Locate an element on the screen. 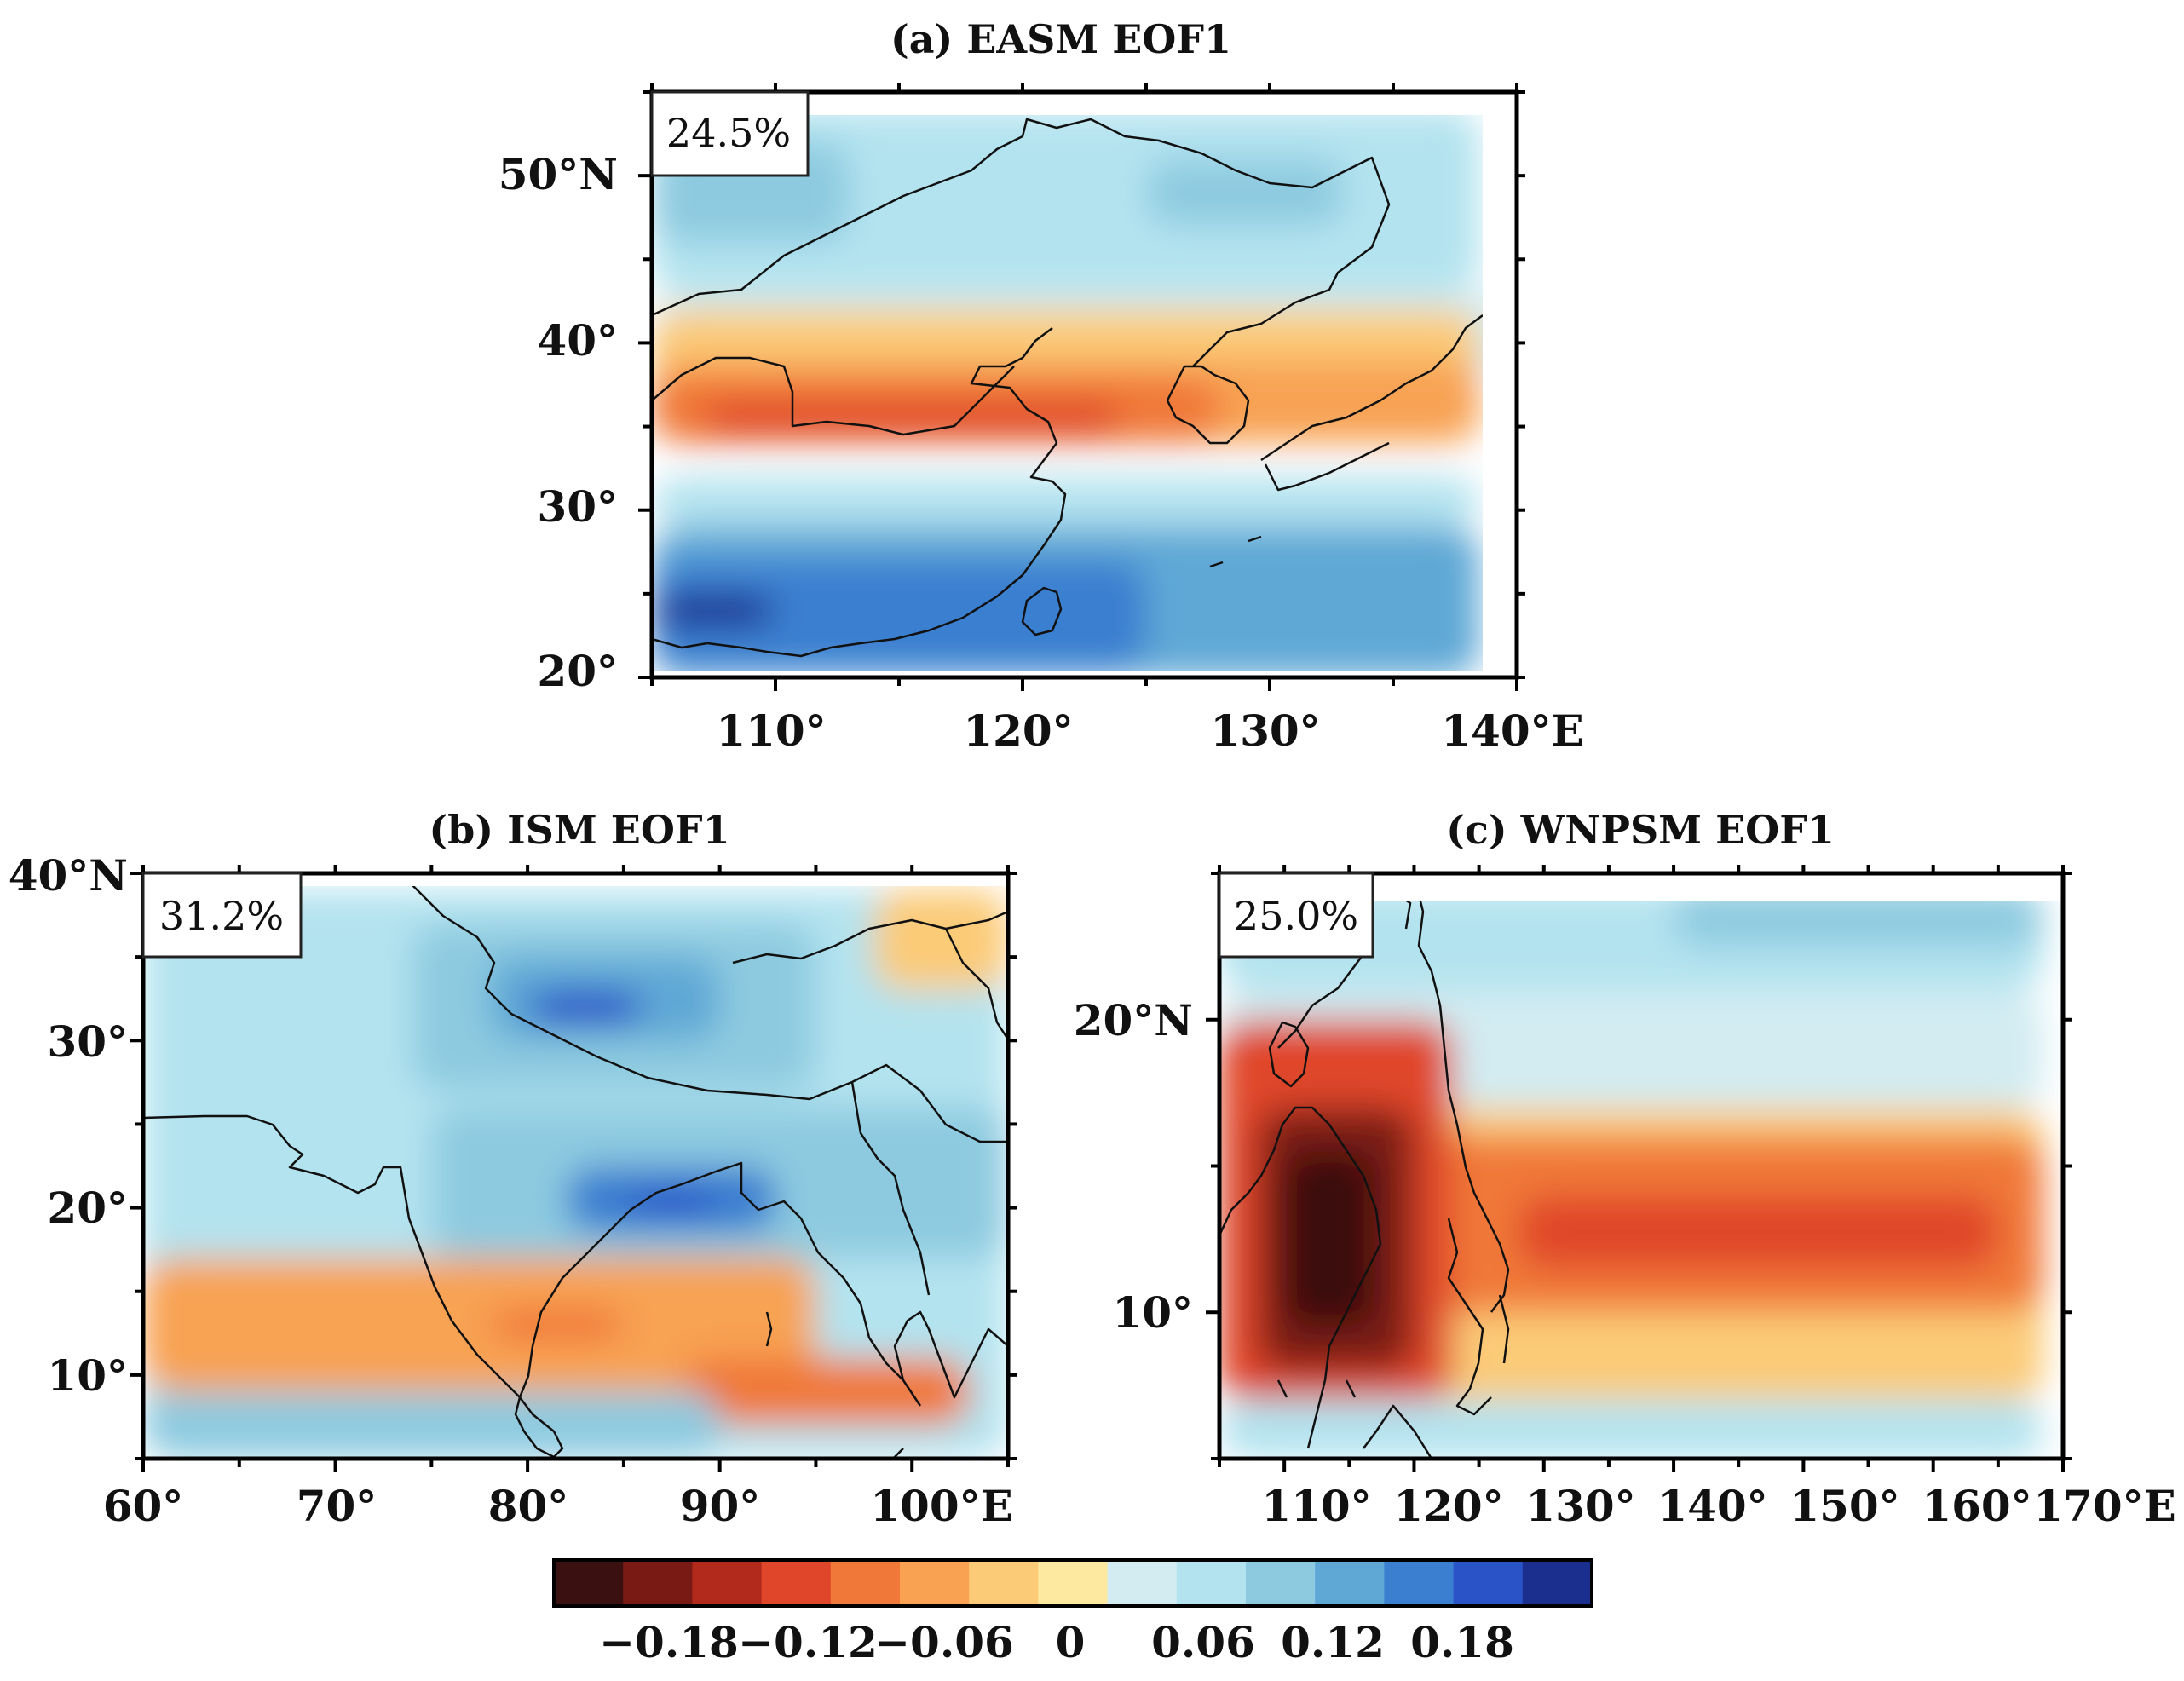  panel-a-ytick: 30° is located at coordinates (577, 506).